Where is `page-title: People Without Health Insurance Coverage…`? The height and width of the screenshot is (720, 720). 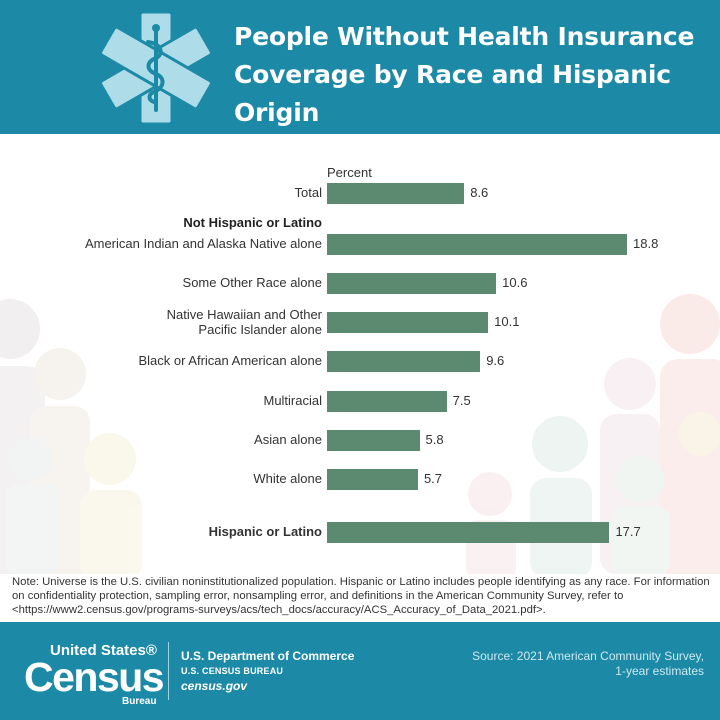 page-title: People Without Health Insurance Coverage… is located at coordinates (464, 74).